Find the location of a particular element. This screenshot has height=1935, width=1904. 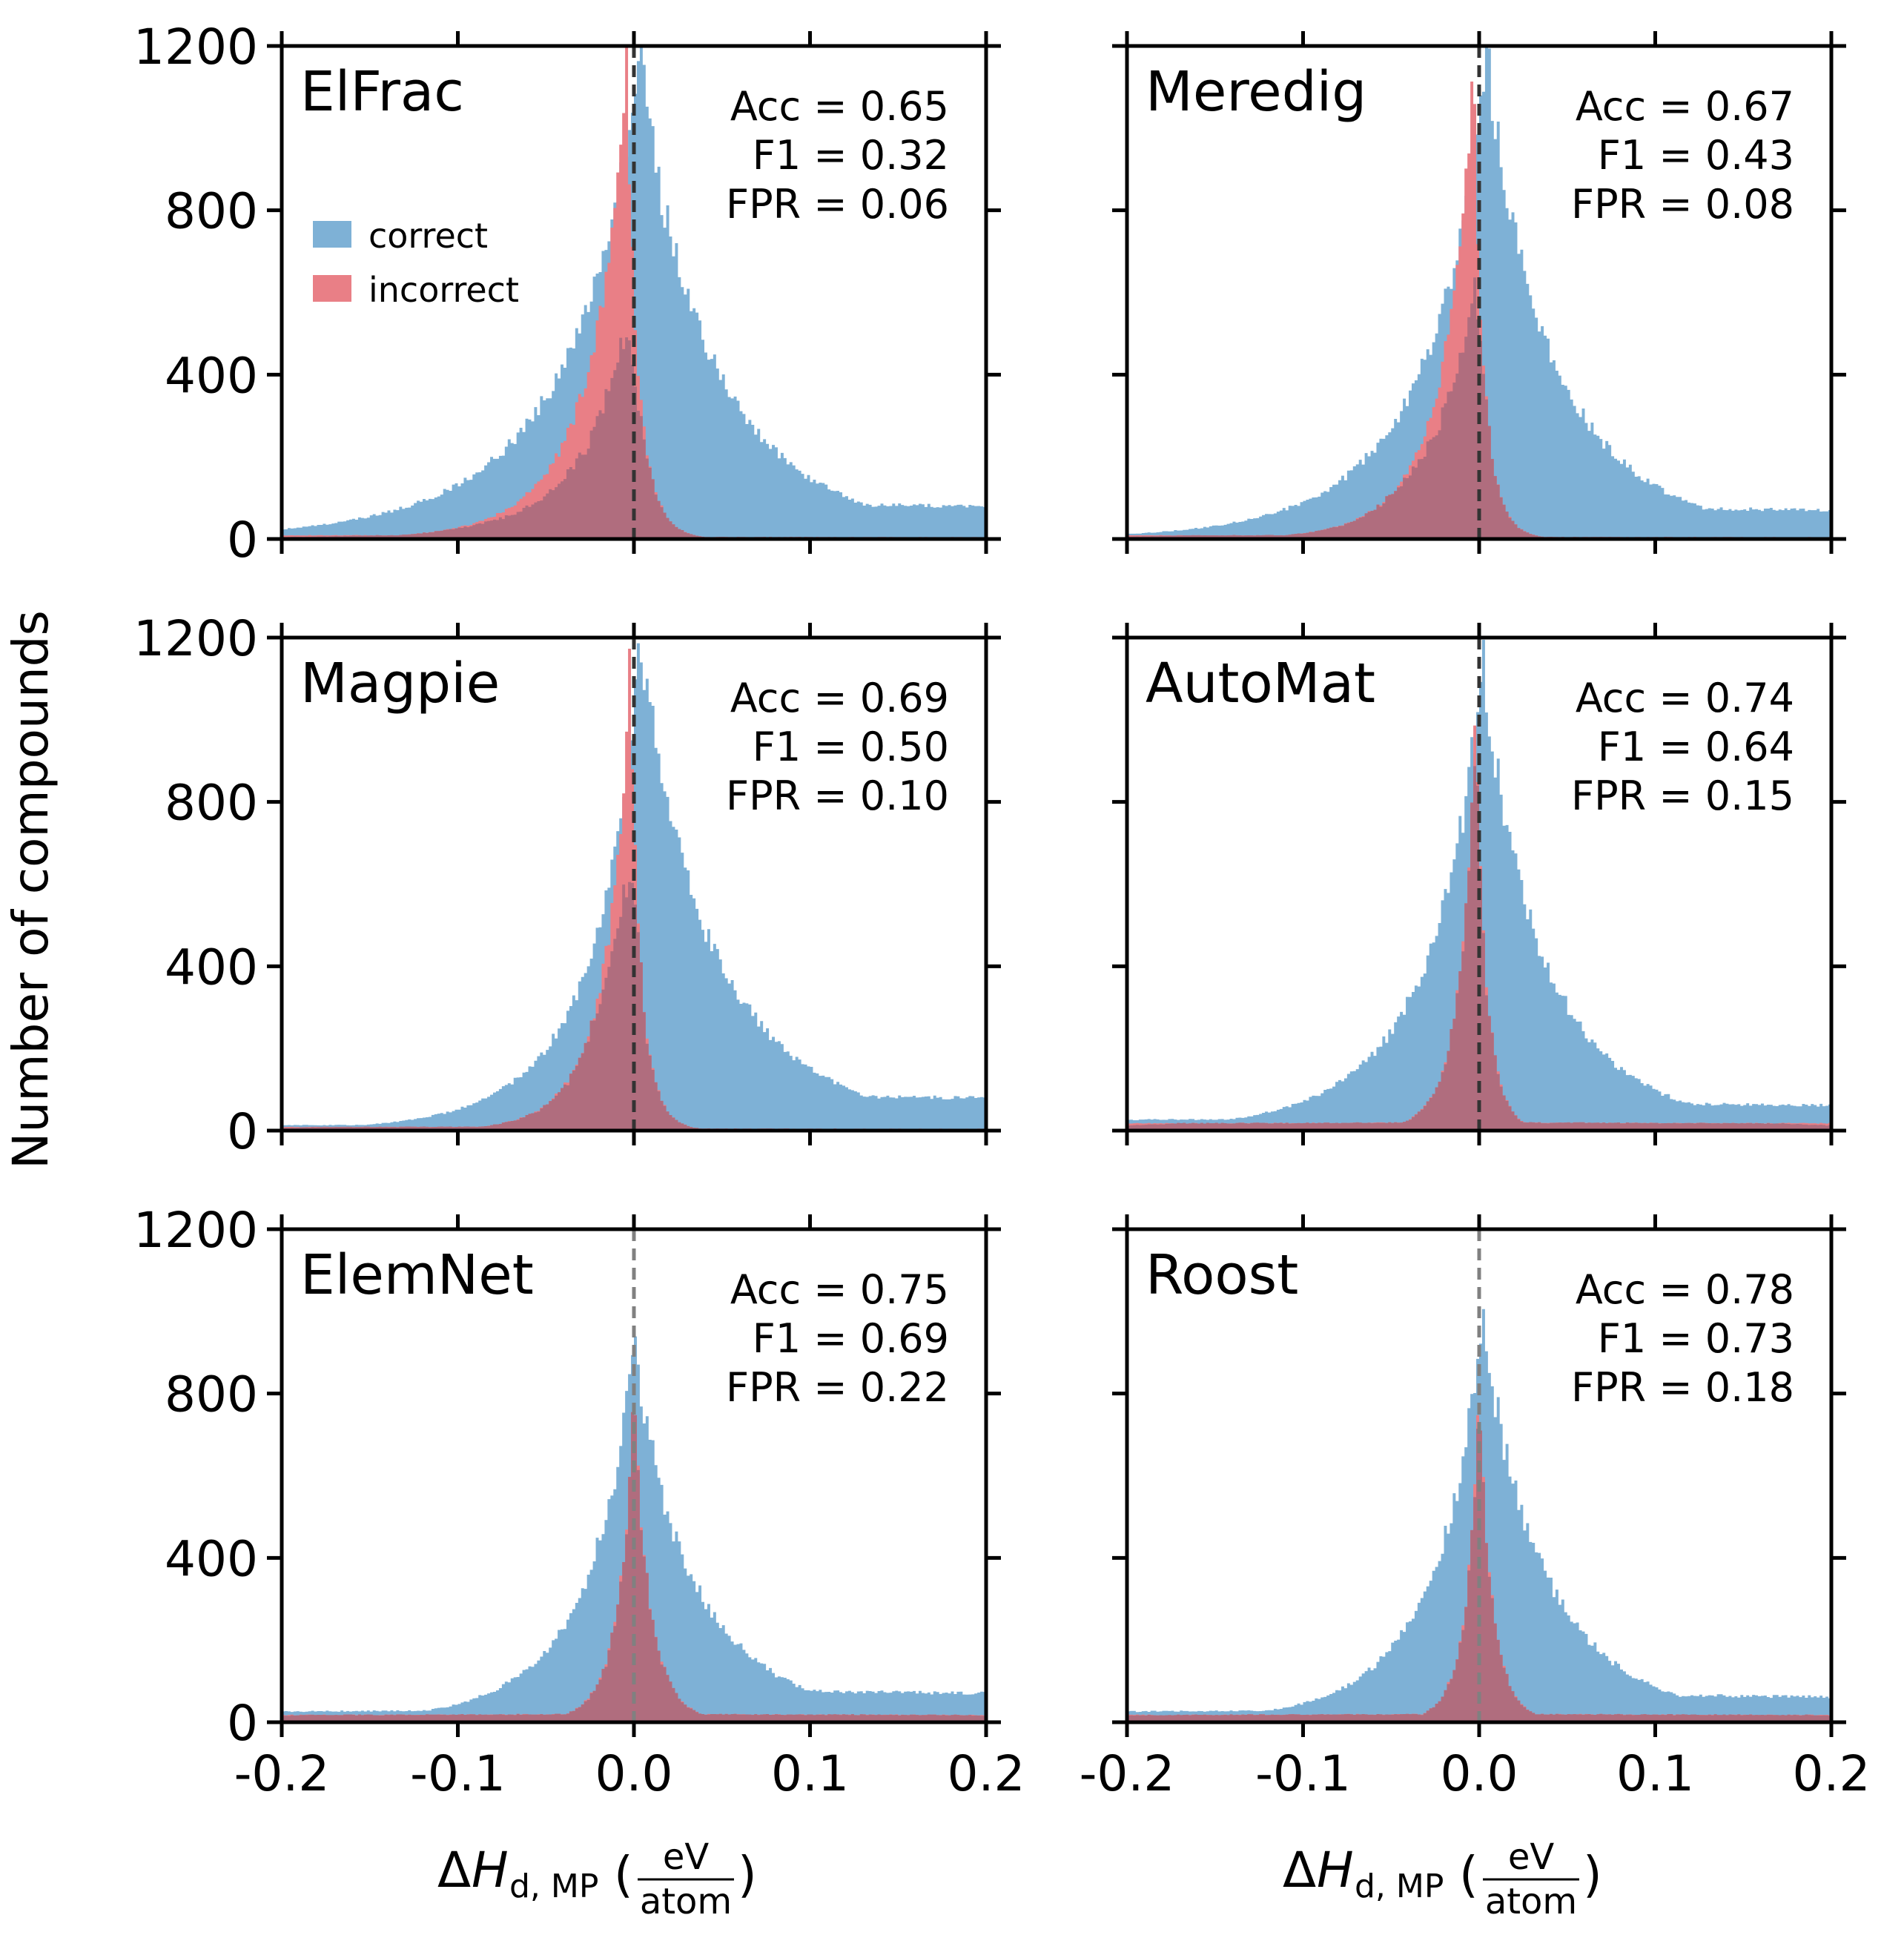

histogram-bars is located at coordinates (1479, 292).